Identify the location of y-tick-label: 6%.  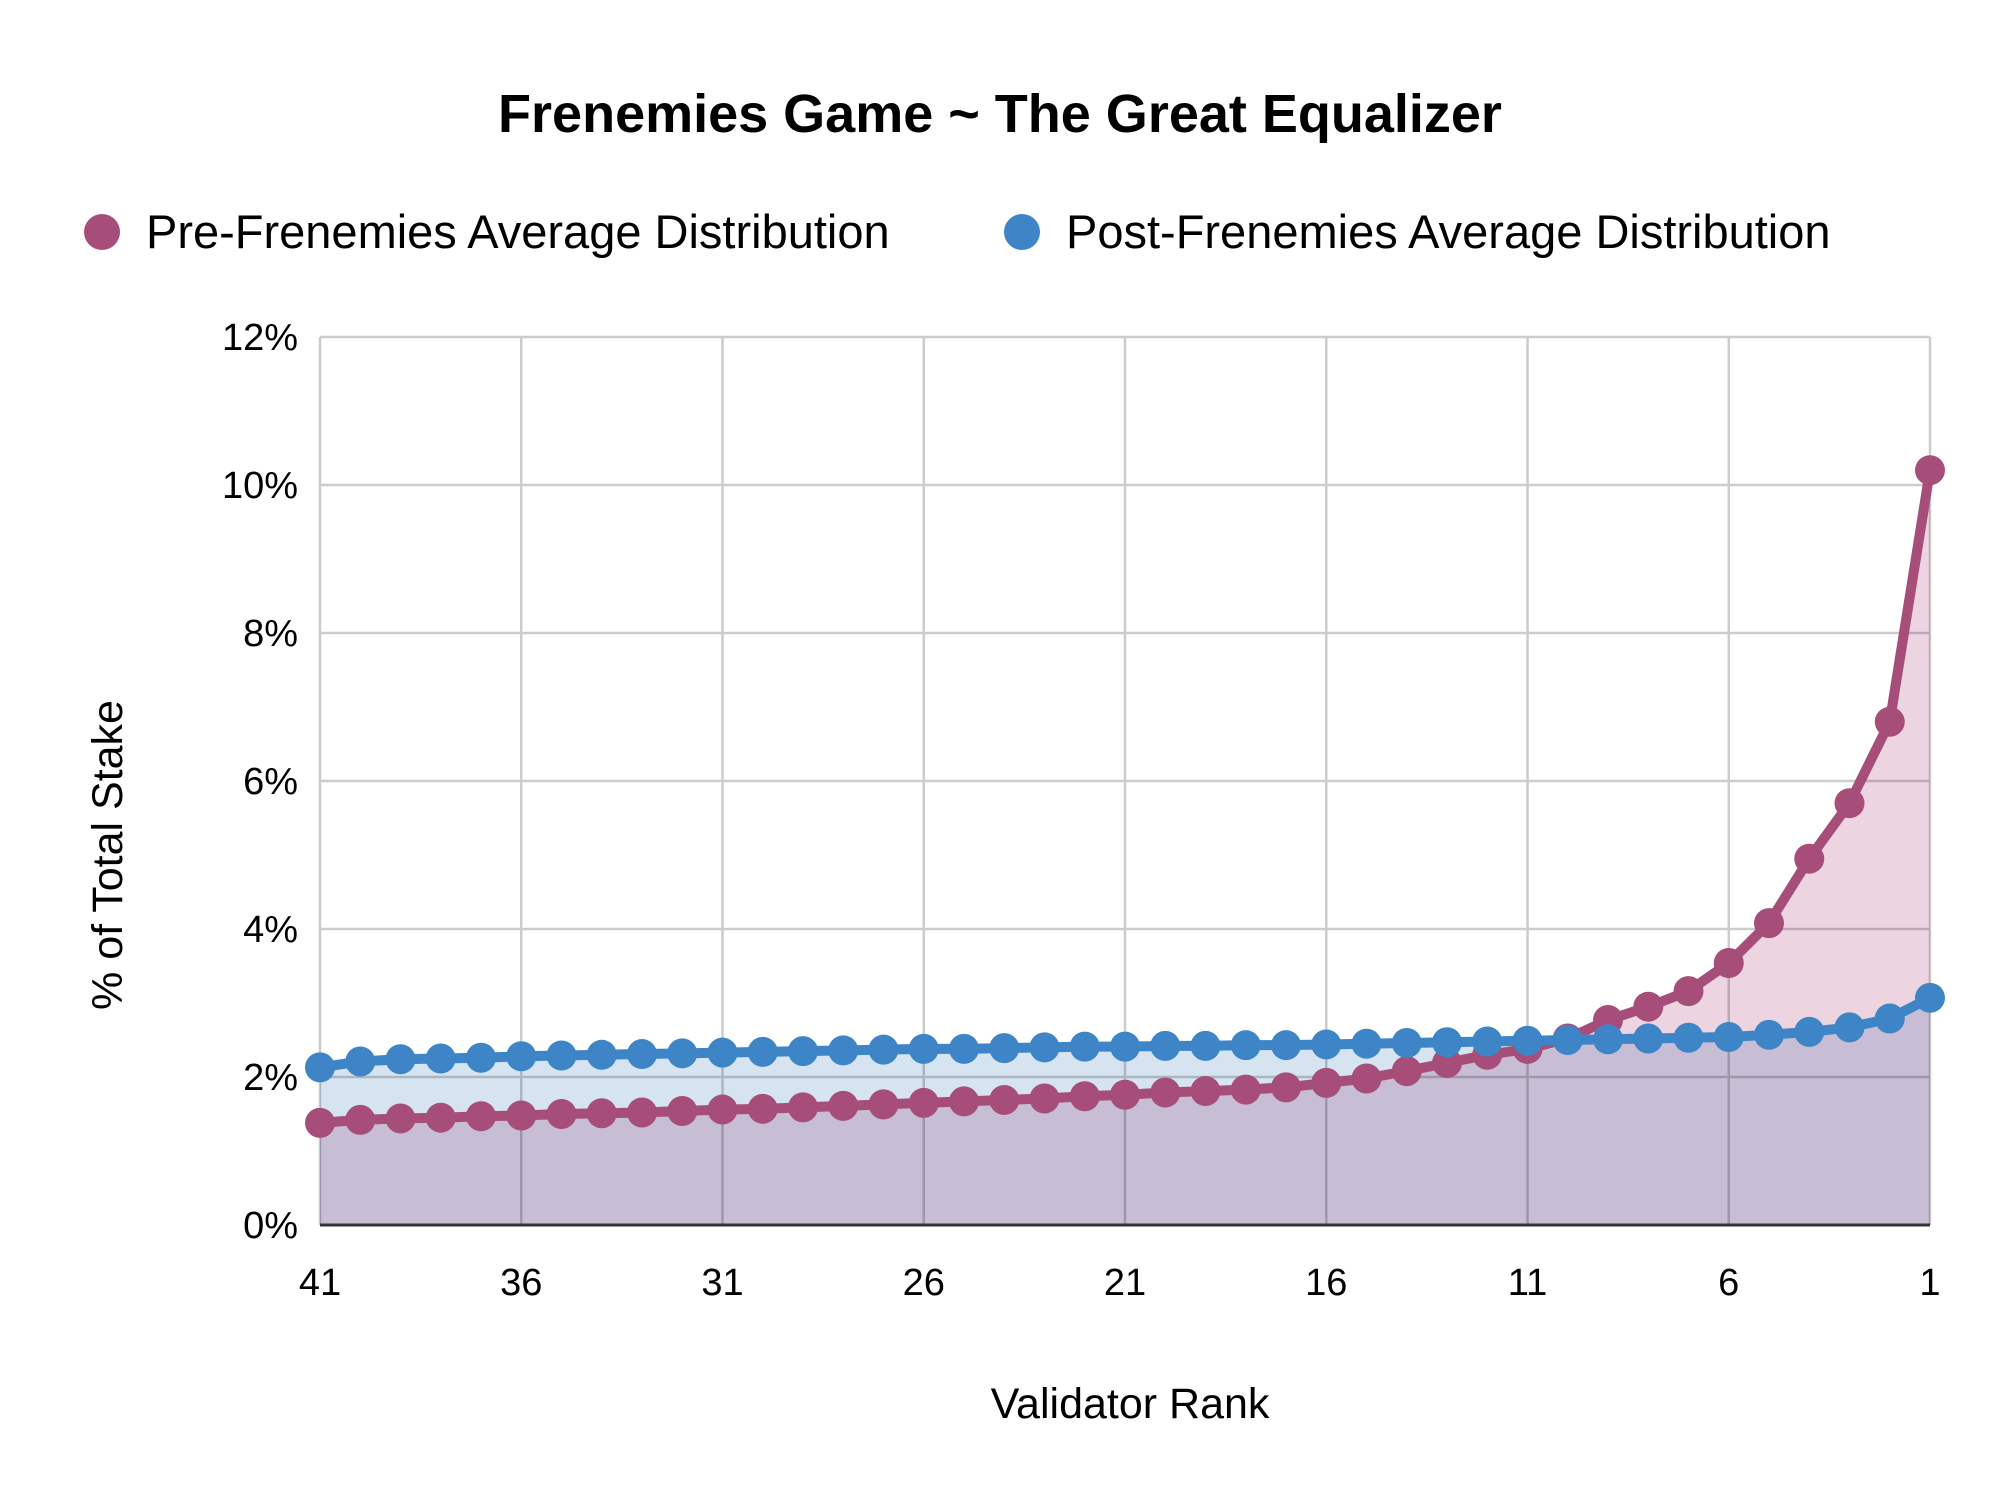
(270, 782).